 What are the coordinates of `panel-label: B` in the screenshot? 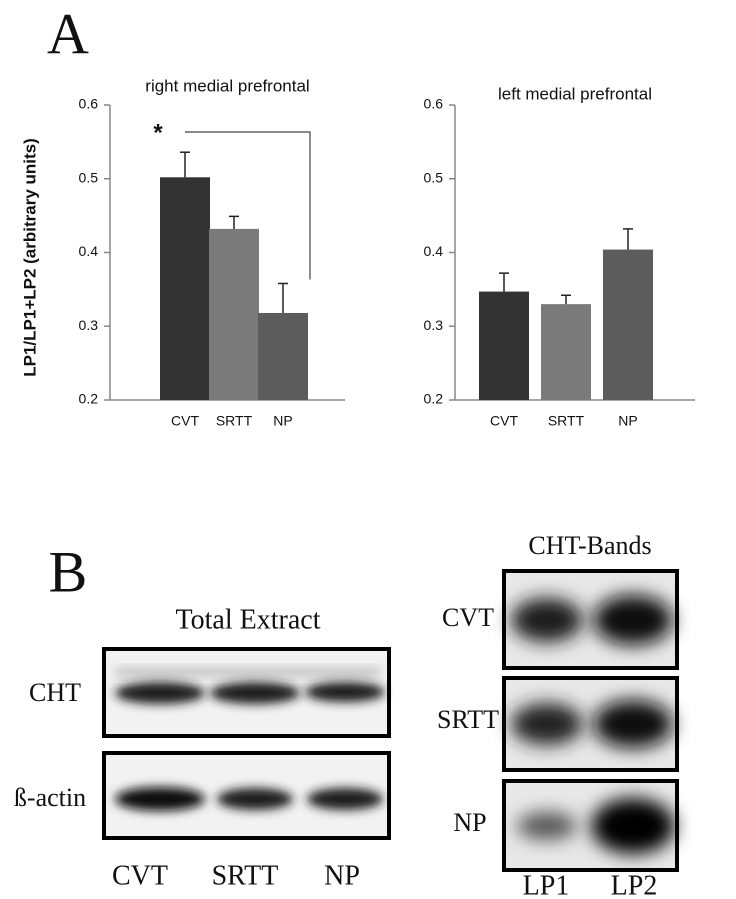 It's located at (68, 571).